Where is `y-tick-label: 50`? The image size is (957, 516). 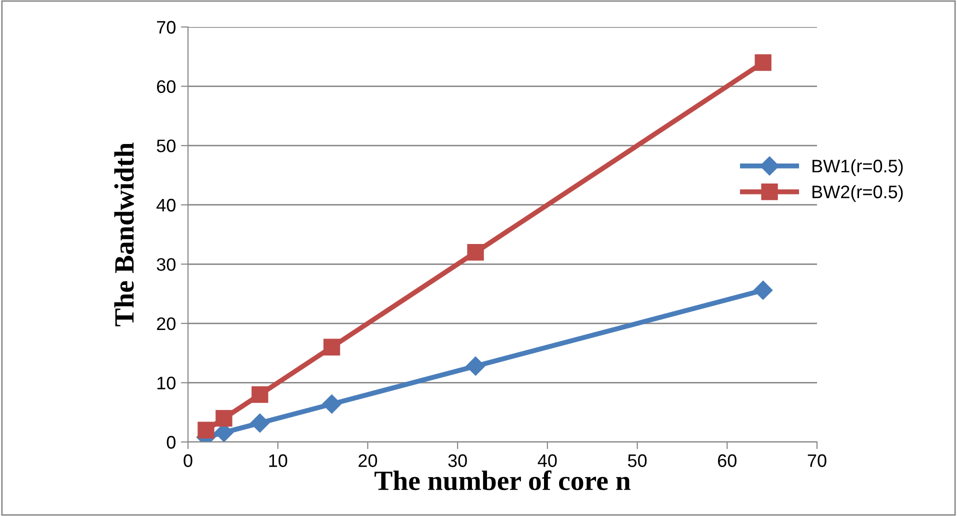
y-tick-label: 50 is located at coordinates (166, 146).